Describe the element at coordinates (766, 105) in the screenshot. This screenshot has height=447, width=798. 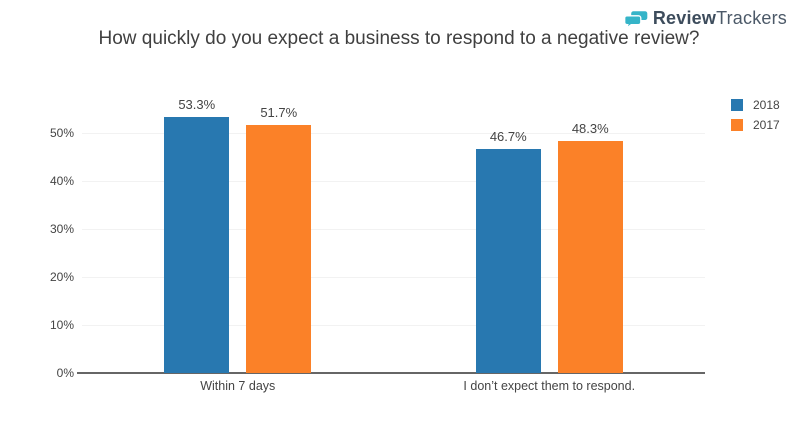
I see `legend-label-2018: 2018` at that location.